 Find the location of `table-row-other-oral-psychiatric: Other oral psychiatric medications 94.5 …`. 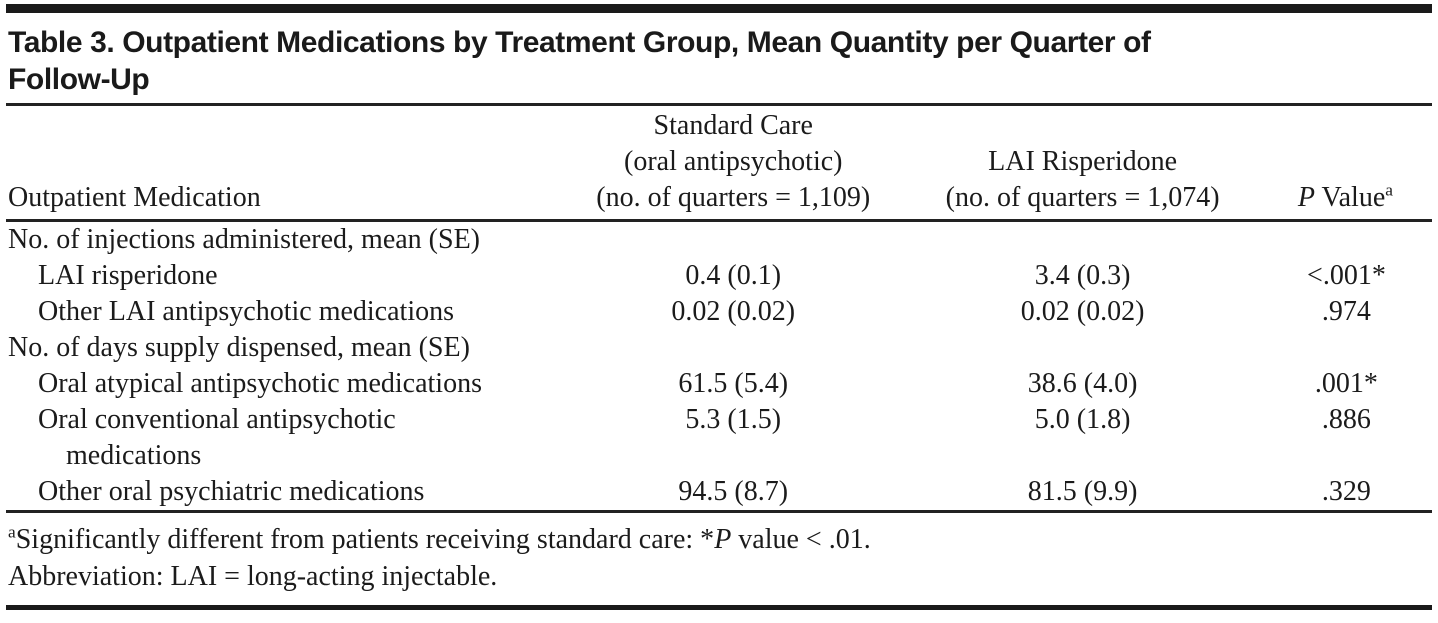

table-row-other-oral-psychiatric: Other oral psychiatric medications 94.5 … is located at coordinates (719, 493).